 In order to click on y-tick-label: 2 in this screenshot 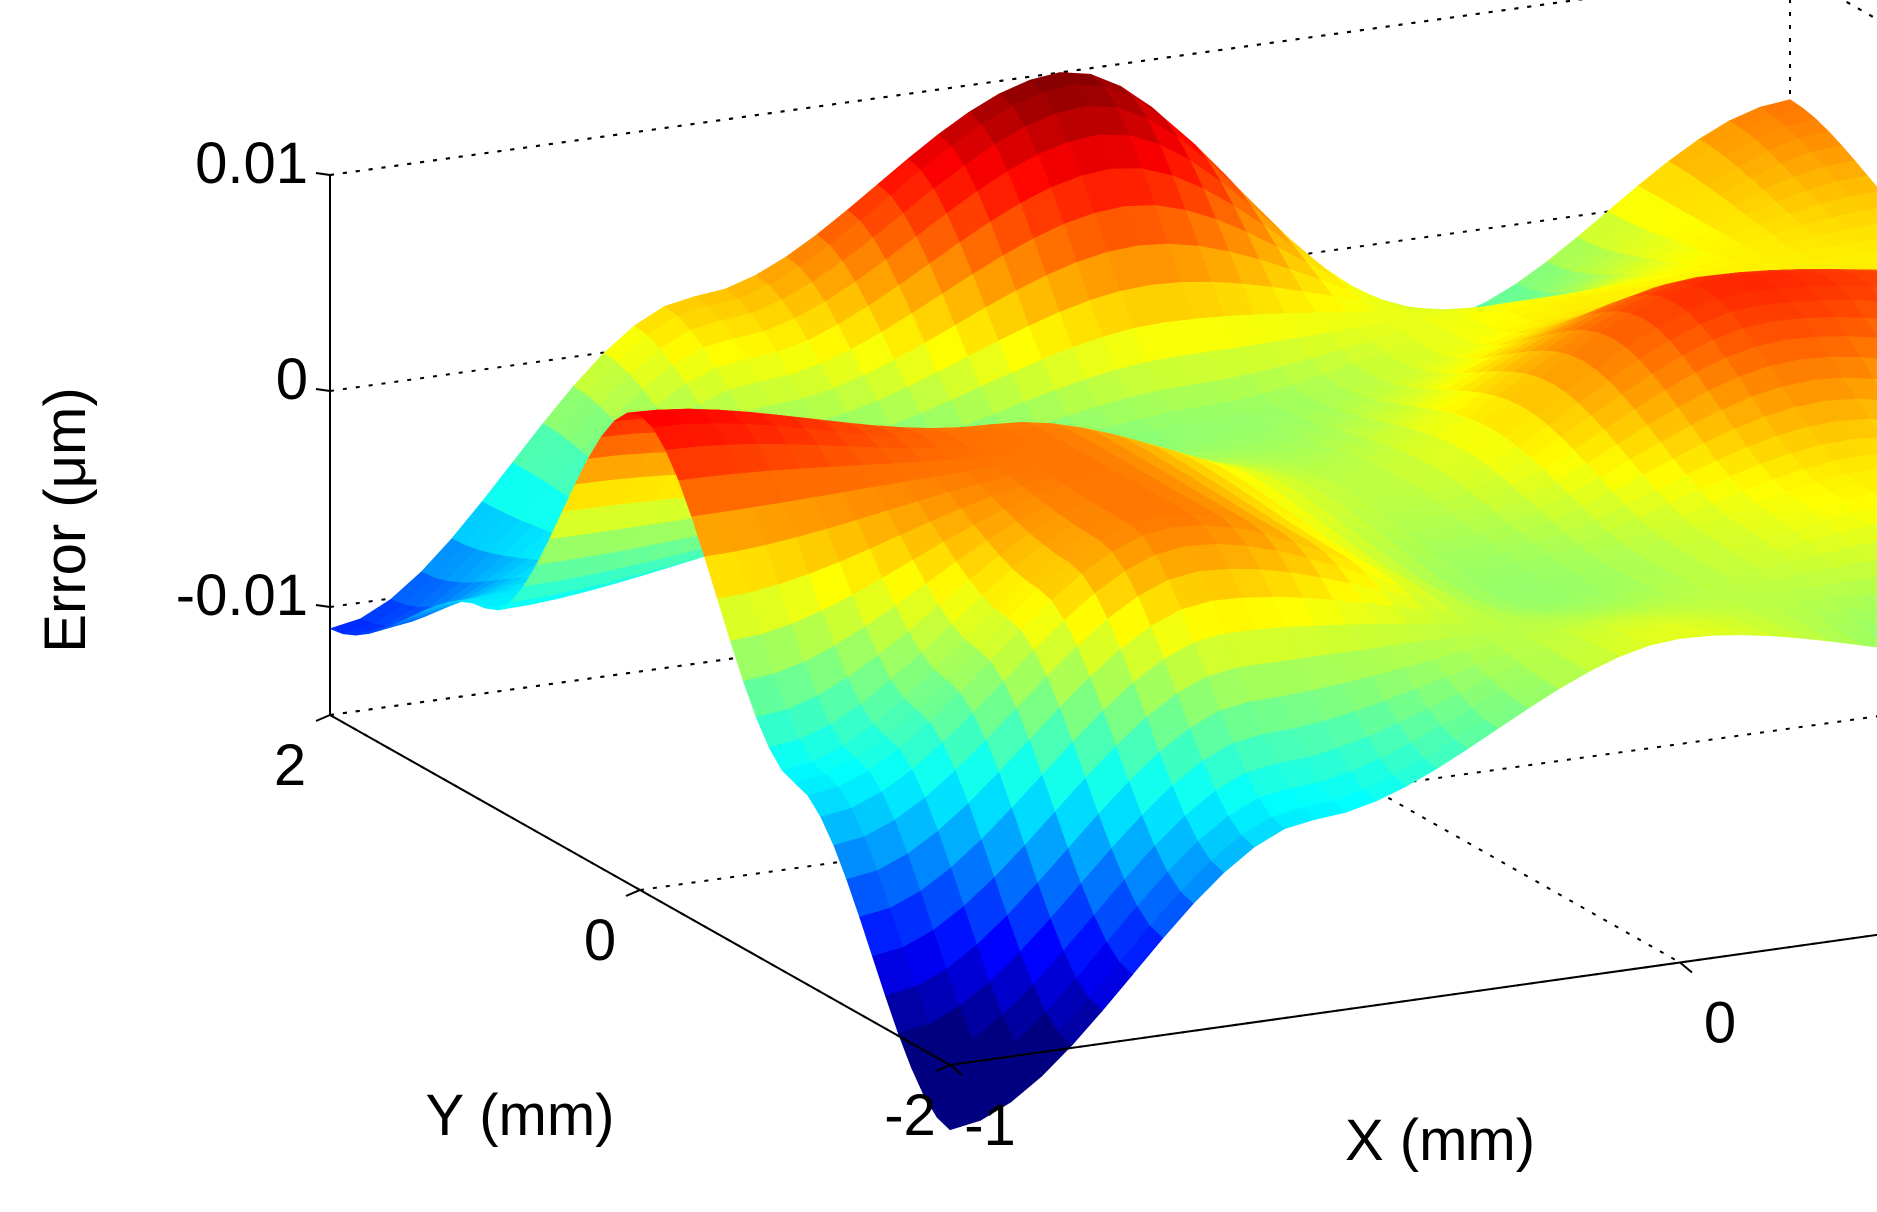, I will do `click(290, 765)`.